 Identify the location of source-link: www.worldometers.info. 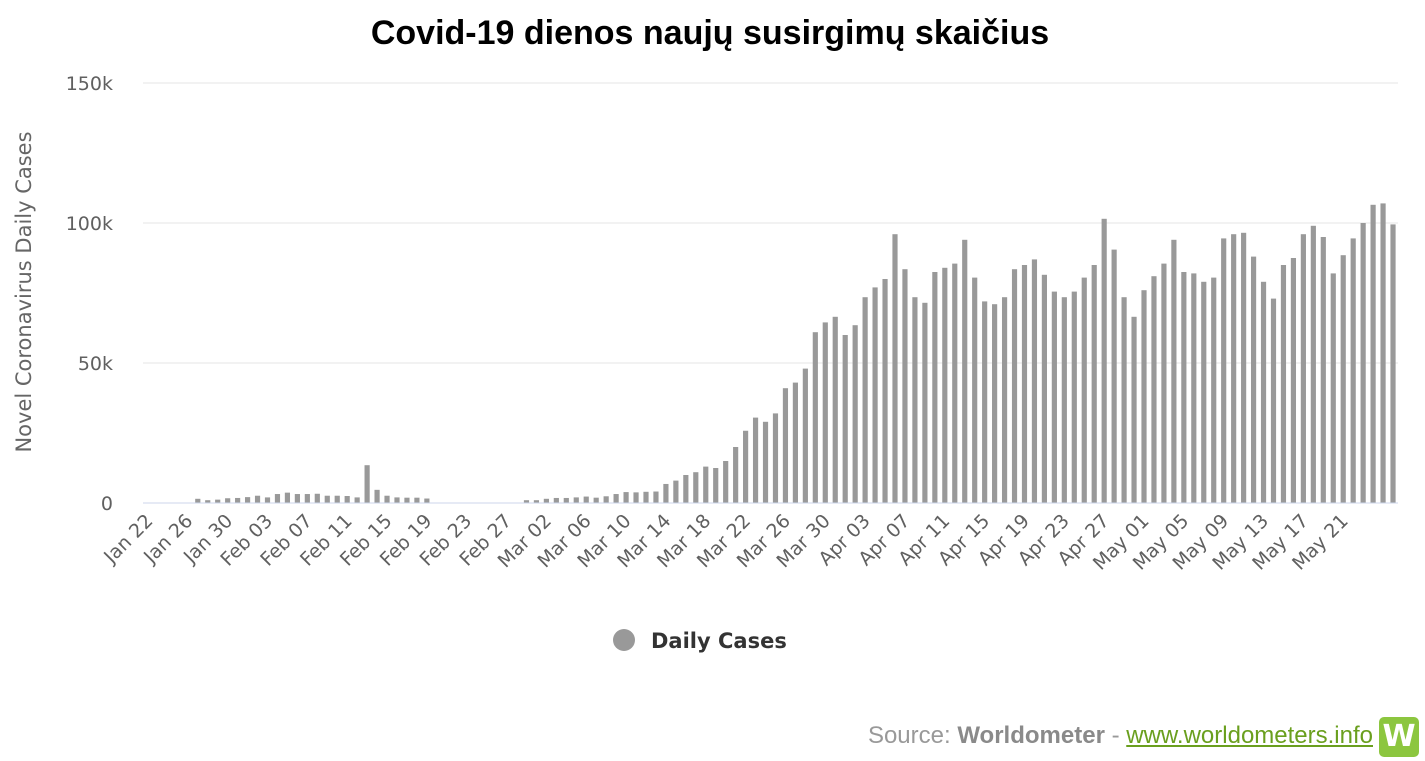
(1249, 735).